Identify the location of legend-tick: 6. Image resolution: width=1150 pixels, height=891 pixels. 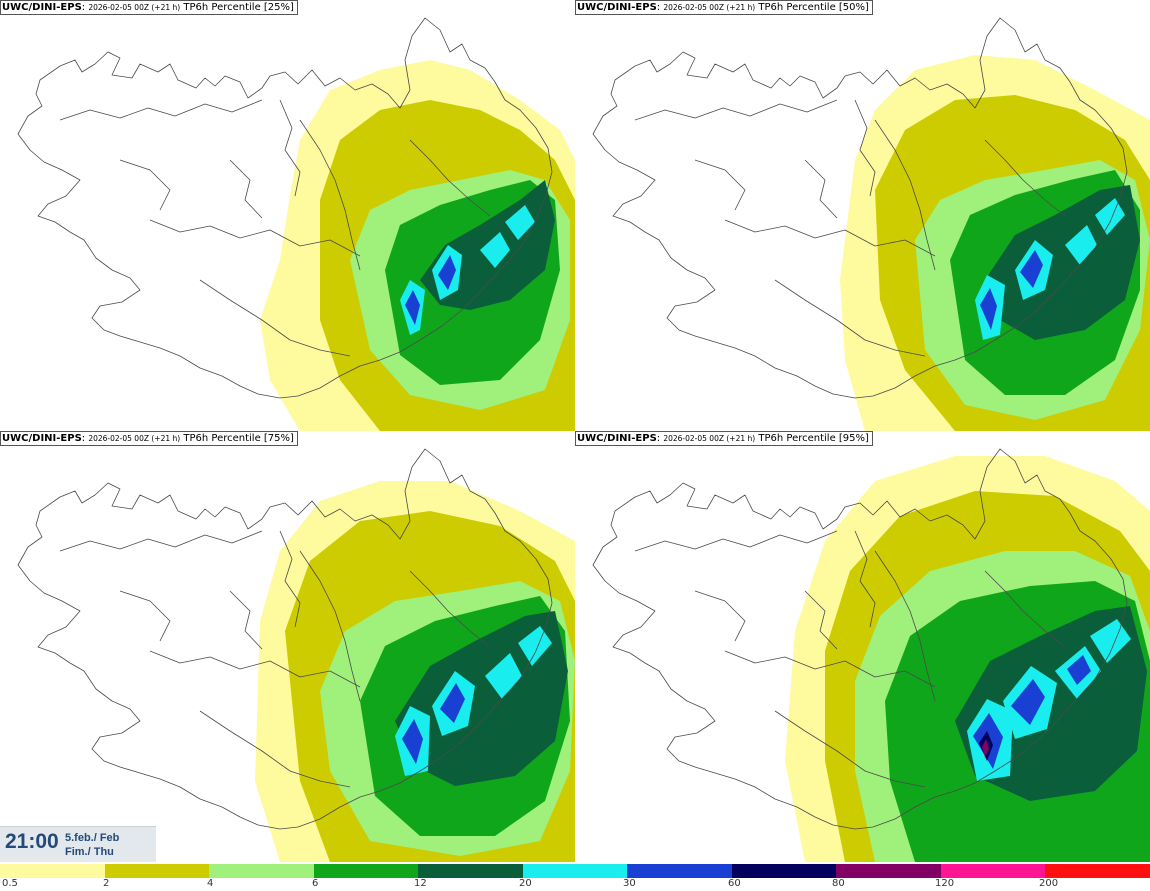
(315, 883).